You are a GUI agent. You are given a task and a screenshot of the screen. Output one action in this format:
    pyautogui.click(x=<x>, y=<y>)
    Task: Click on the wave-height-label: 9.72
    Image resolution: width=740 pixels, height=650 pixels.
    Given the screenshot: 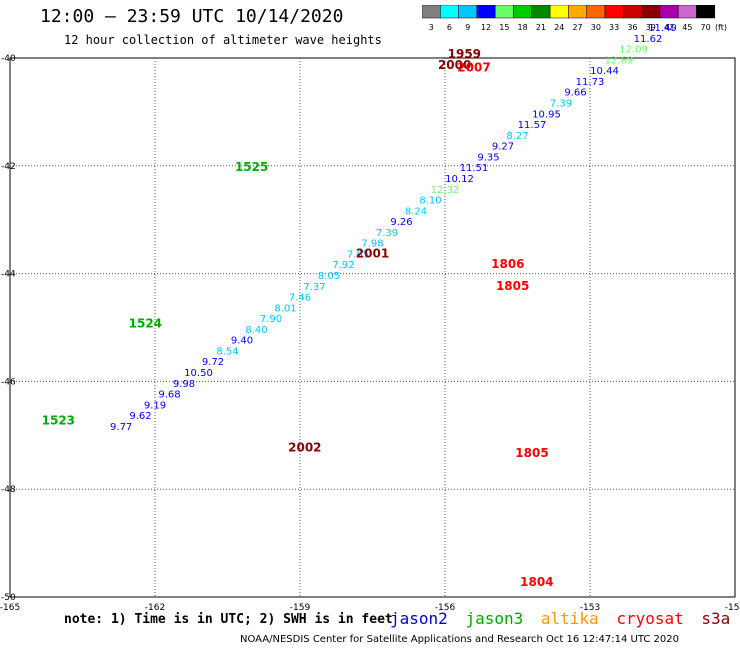 What is the action you would take?
    pyautogui.click(x=213, y=362)
    